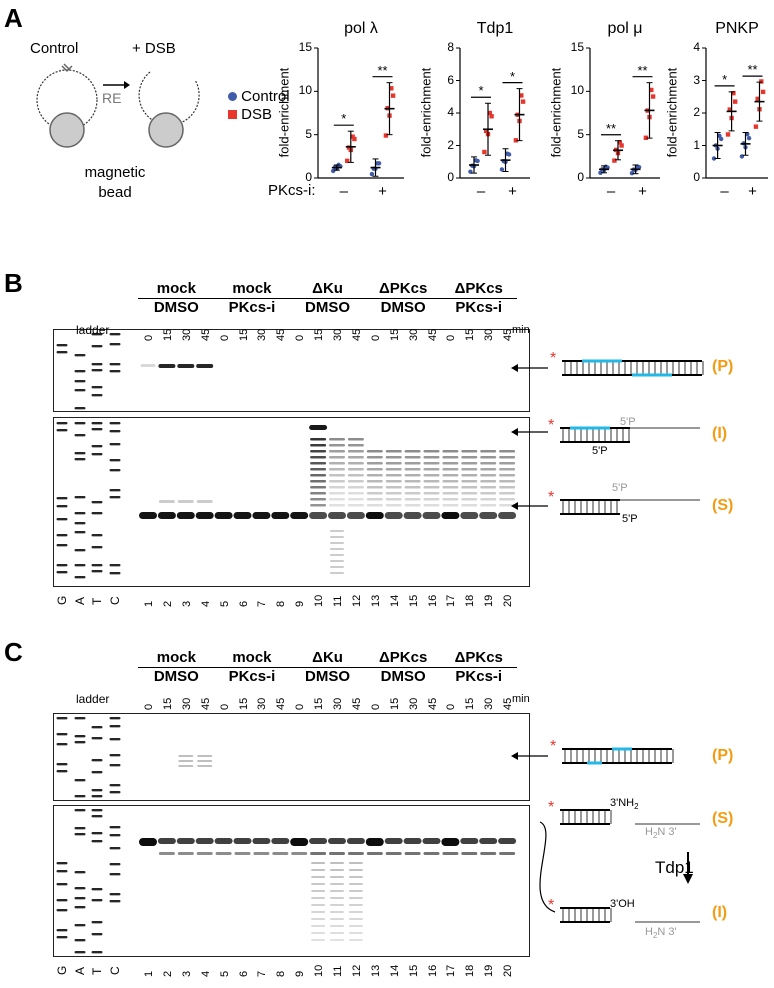 The width and height of the screenshot is (774, 988). What do you see at coordinates (521, 699) in the screenshot?
I see `min-label-c: min` at bounding box center [521, 699].